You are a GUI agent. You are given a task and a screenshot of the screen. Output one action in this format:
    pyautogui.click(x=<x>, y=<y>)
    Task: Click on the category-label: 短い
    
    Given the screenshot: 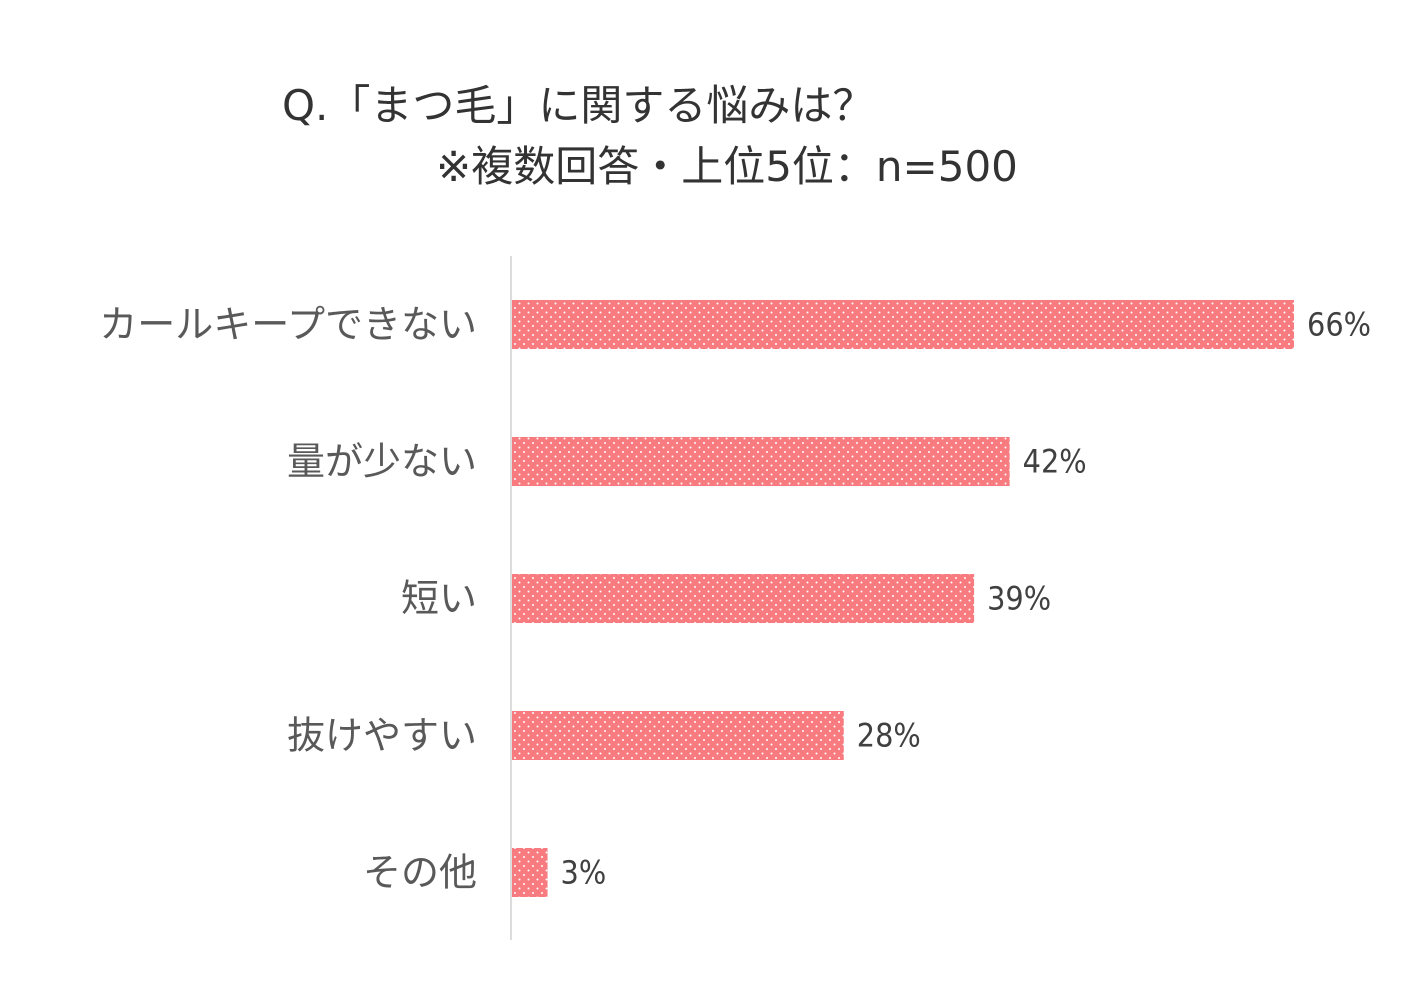 What is the action you would take?
    pyautogui.click(x=439, y=599)
    